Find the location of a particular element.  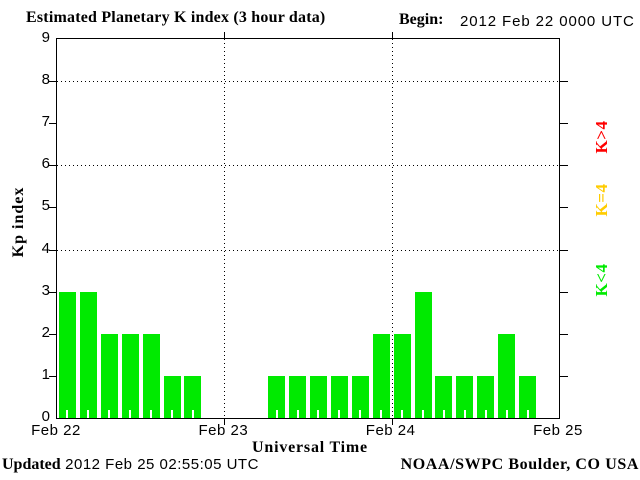

y-tick-label: 2 is located at coordinates (45, 332).